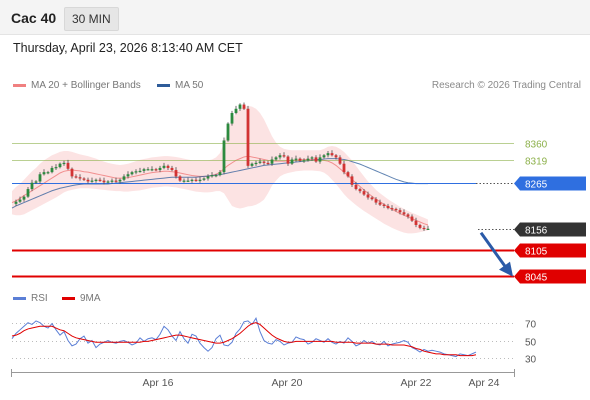 The height and width of the screenshot is (400, 590). Describe the element at coordinates (91, 19) in the screenshot. I see `timeframe-button: 30 MIN` at that location.